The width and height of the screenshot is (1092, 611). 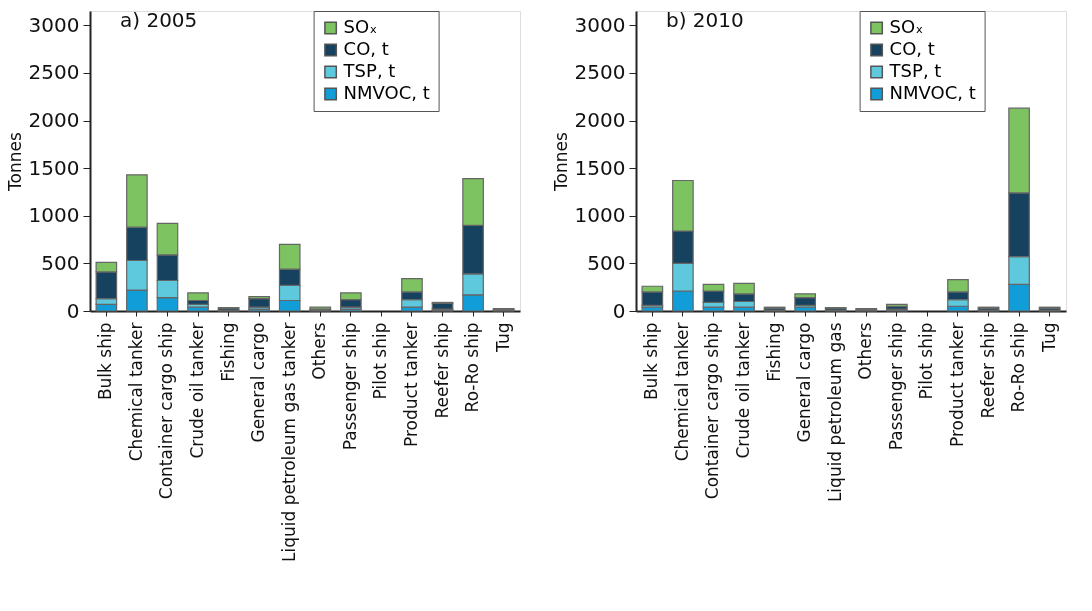 I want to click on x-tick-label: Liquid petroleum gas, so click(x=834, y=412).